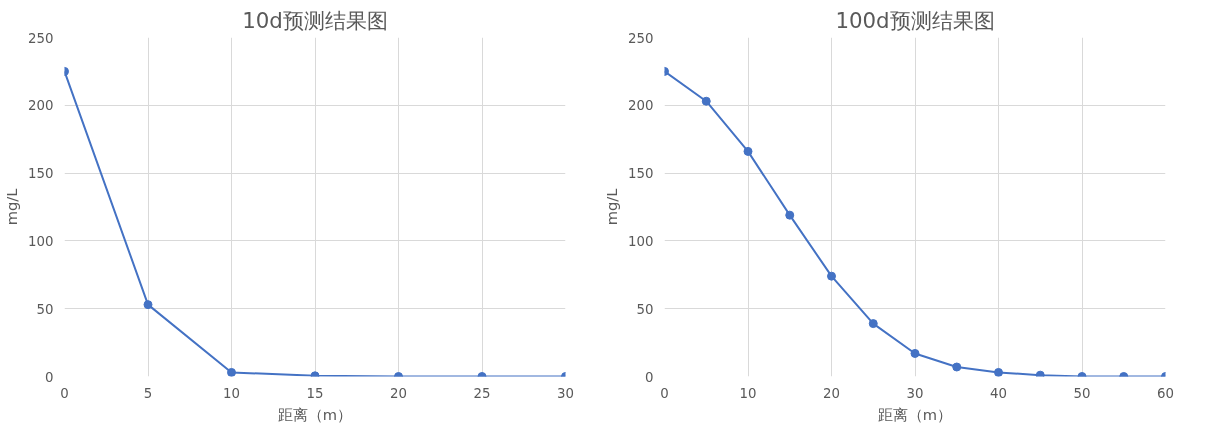 The image size is (1213, 445). Describe the element at coordinates (315, 20) in the screenshot. I see `chart-title: 10d预测结果图` at that location.